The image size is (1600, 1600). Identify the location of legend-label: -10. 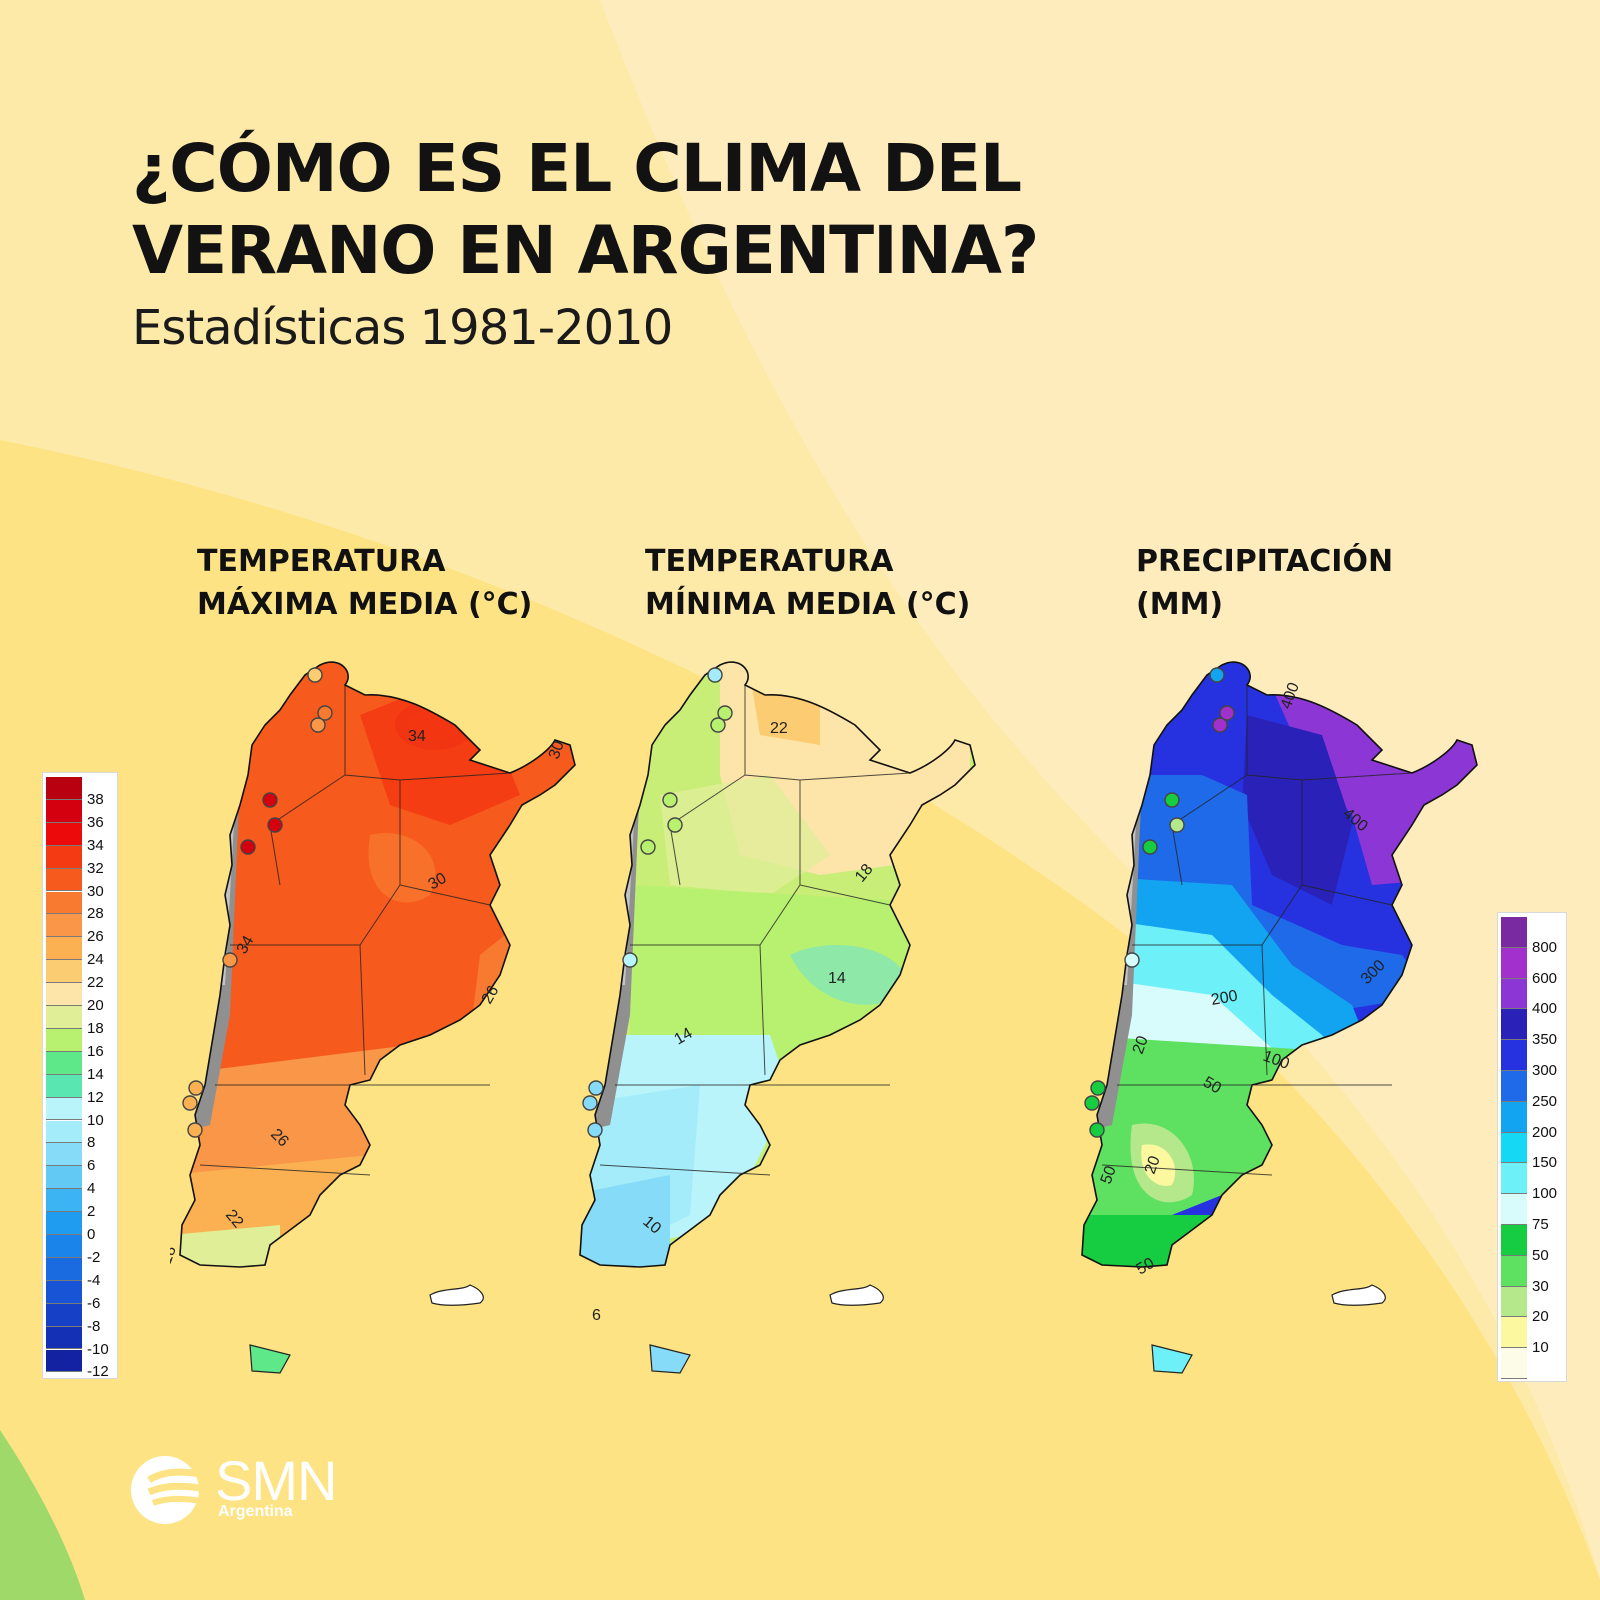
(98, 1349).